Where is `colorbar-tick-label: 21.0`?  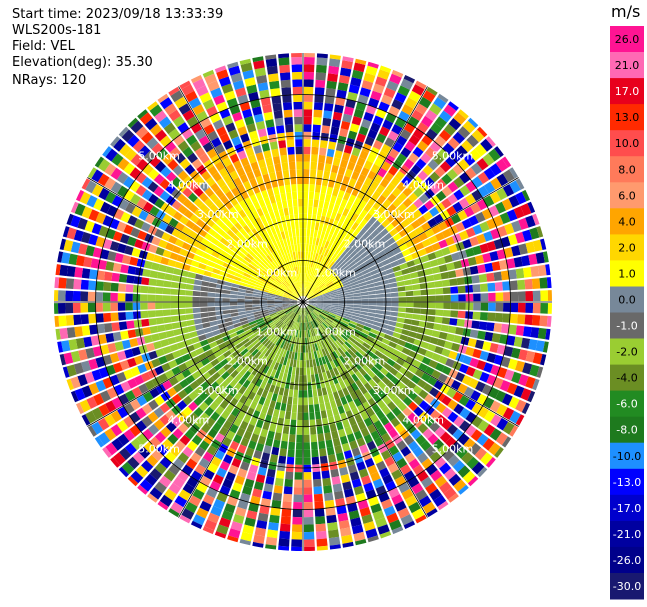
colorbar-tick-label: 21.0 is located at coordinates (627, 65).